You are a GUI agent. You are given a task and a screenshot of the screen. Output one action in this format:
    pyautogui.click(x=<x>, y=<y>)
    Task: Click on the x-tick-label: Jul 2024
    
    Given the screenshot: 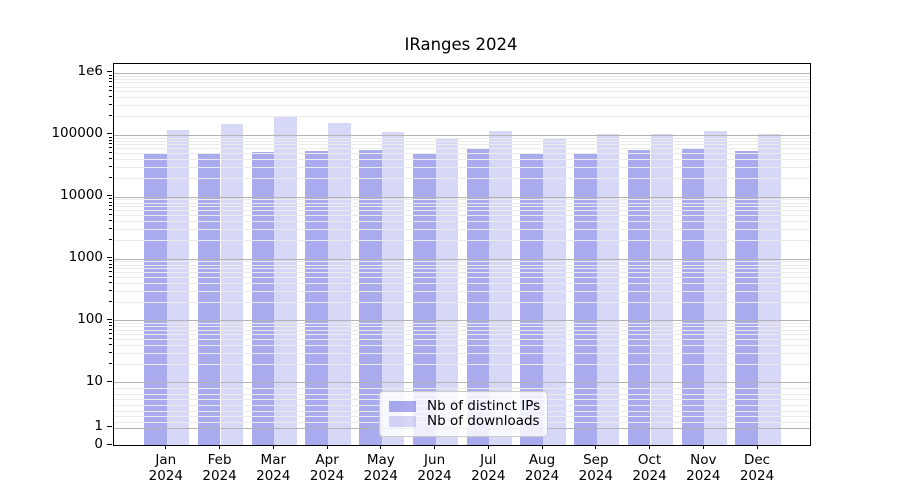 What is the action you would take?
    pyautogui.click(x=488, y=468)
    